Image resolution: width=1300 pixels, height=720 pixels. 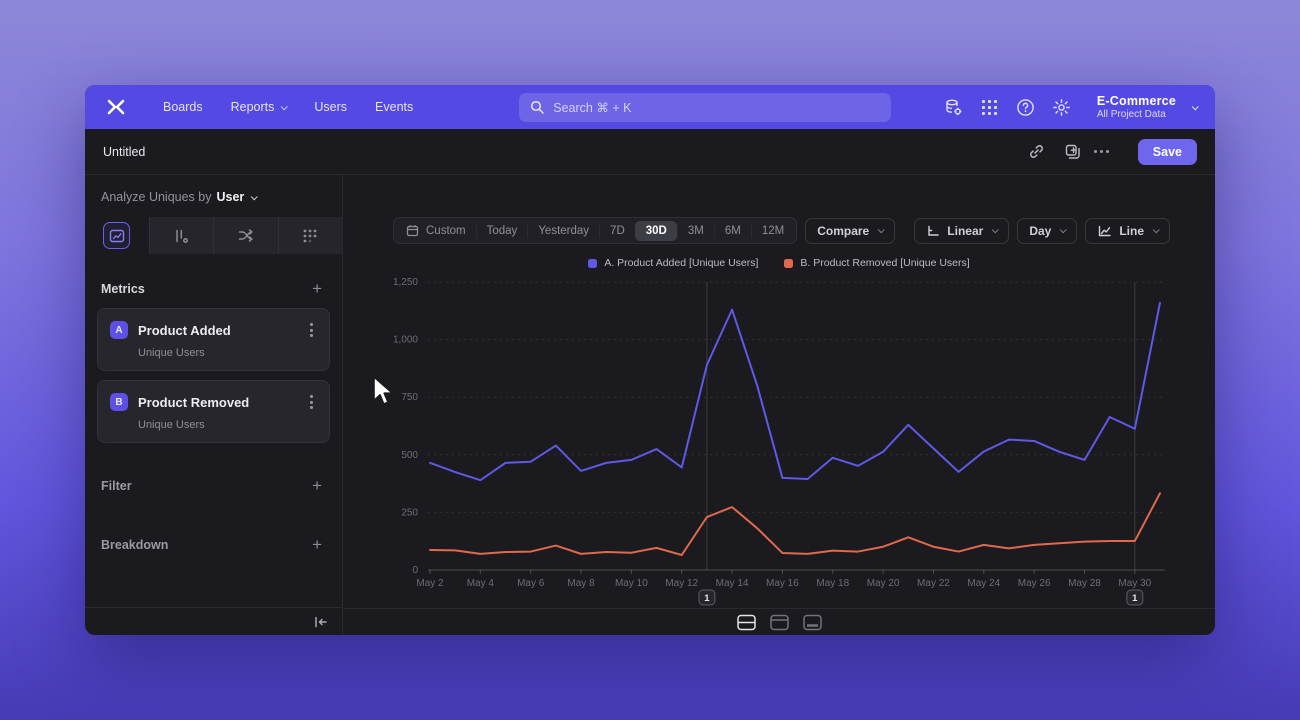 I want to click on metrics-label: Metrics, so click(x=123, y=288).